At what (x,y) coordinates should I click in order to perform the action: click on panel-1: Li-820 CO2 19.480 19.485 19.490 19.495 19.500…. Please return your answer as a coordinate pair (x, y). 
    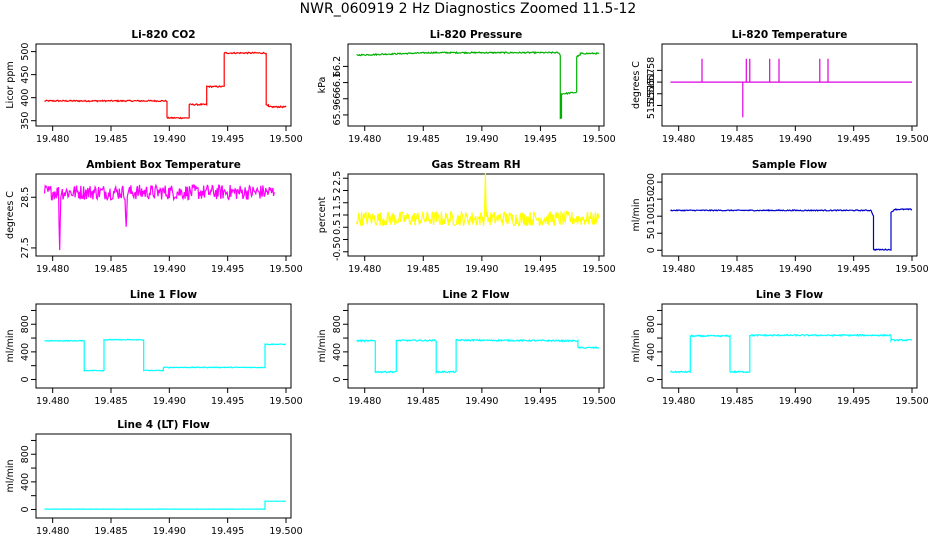
    Looking at the image, I should click on (154, 87).